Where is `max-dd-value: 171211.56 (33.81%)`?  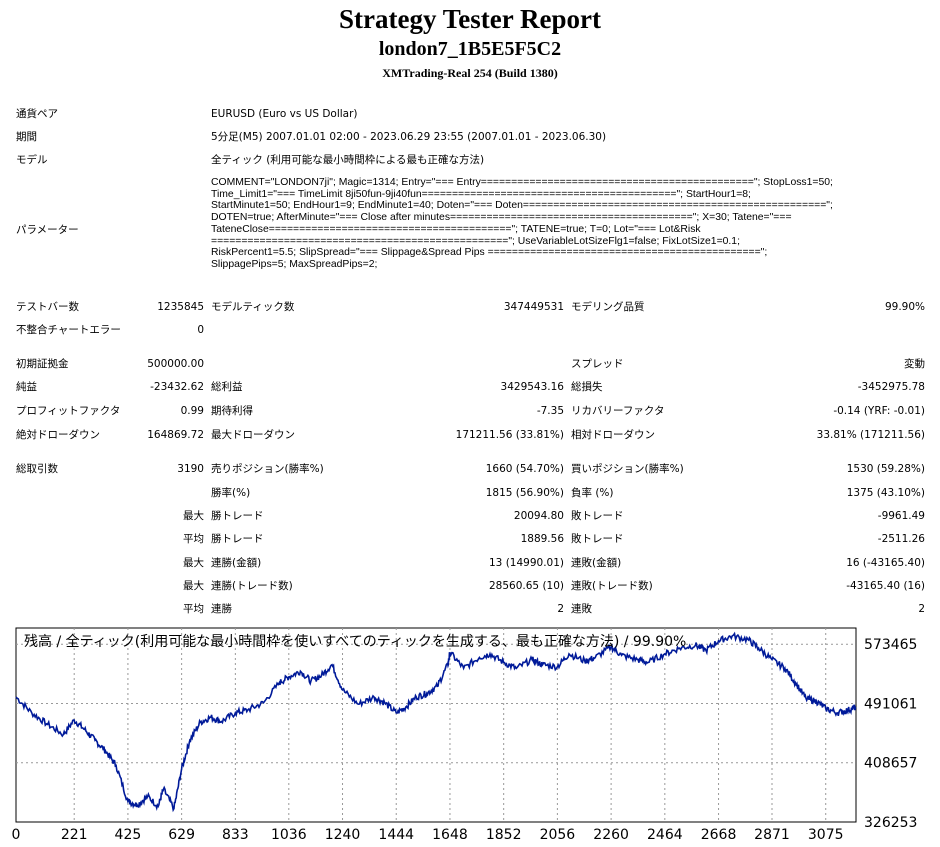 max-dd-value: 171211.56 (33.81%) is located at coordinates (509, 435).